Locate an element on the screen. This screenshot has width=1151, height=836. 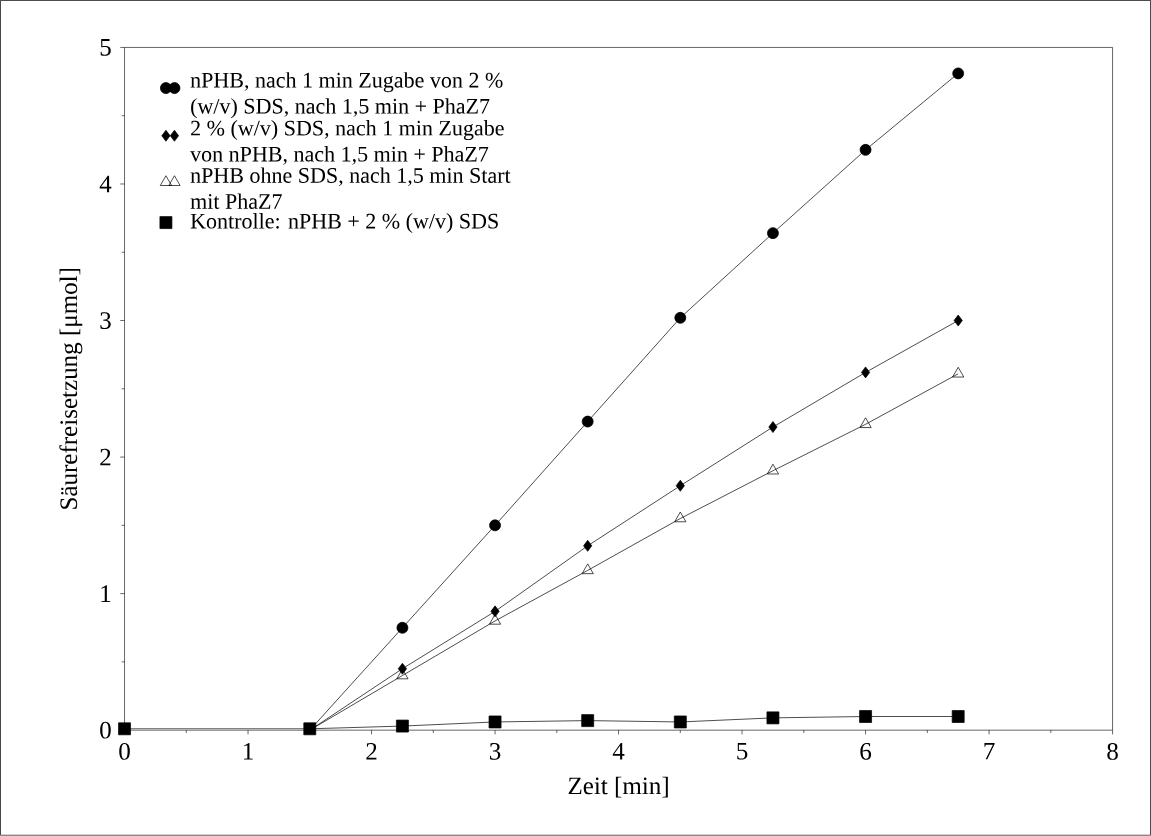
y-tick-label: 0 is located at coordinates (105, 730).